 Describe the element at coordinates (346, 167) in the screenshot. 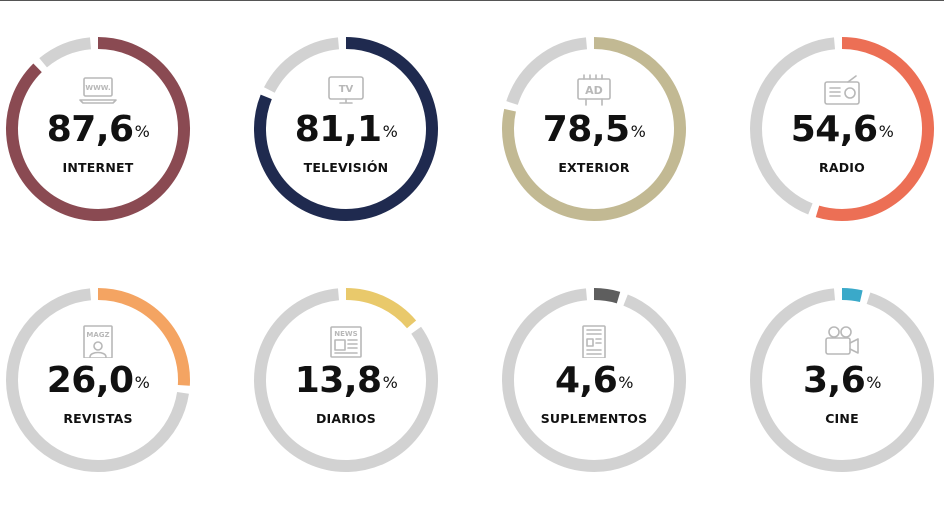

I see `donut-label: TELEVISIÓN` at that location.